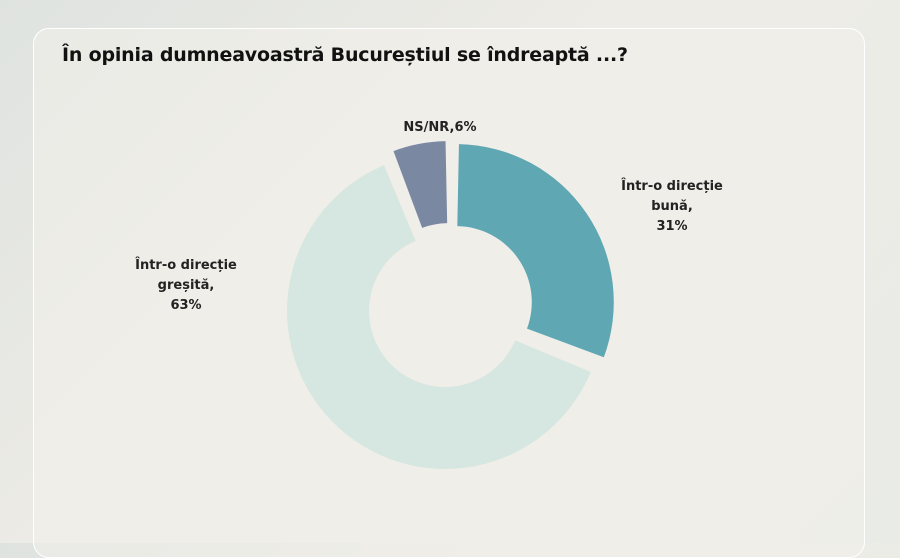 The width and height of the screenshot is (900, 558). I want to click on value-label: 31%, so click(672, 226).